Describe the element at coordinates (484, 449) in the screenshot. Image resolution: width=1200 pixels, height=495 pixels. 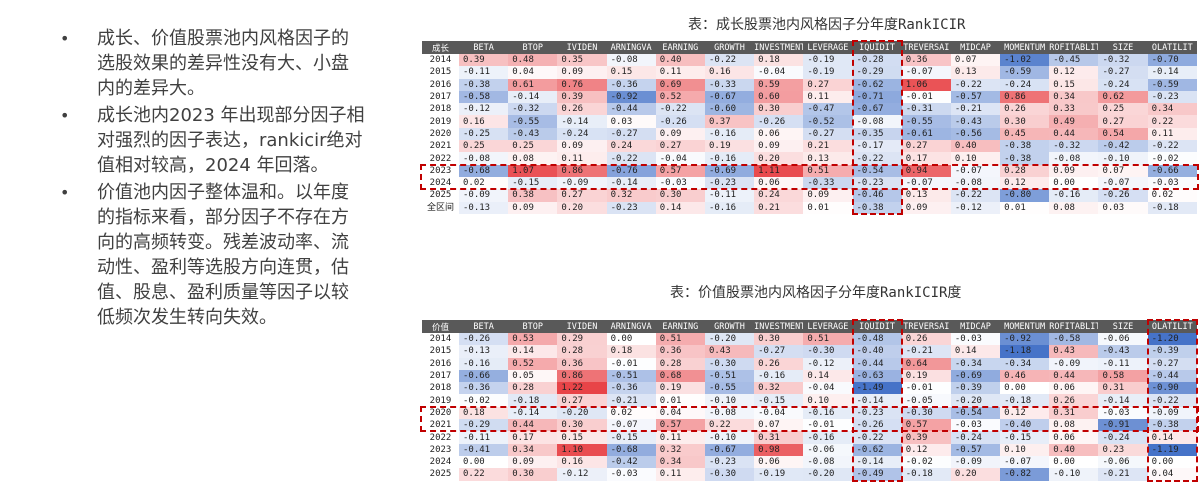
I see `heat-cell: -0.41` at that location.